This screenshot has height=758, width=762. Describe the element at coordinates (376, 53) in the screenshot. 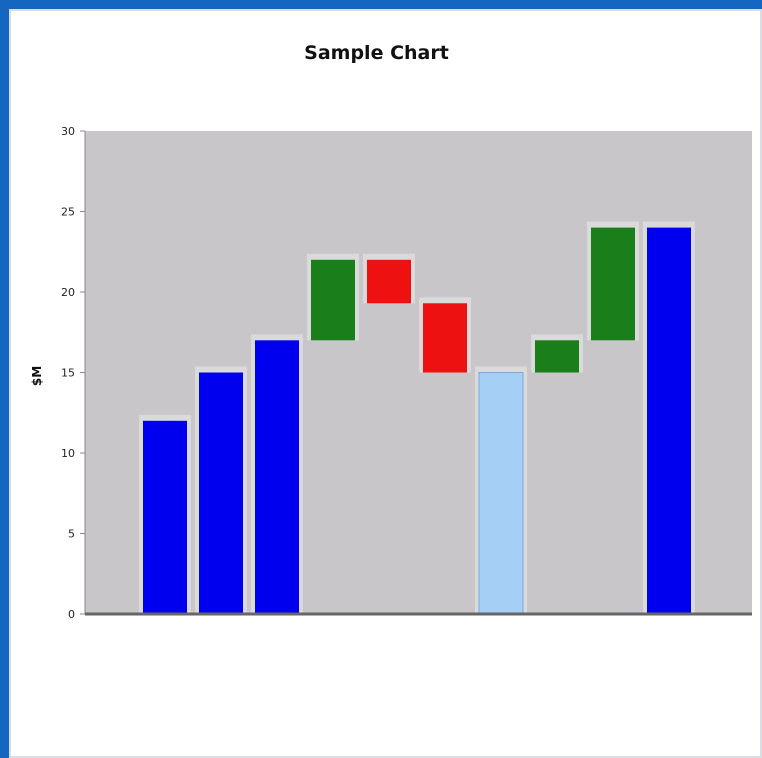

I see `chart-title: Sample Chart` at that location.